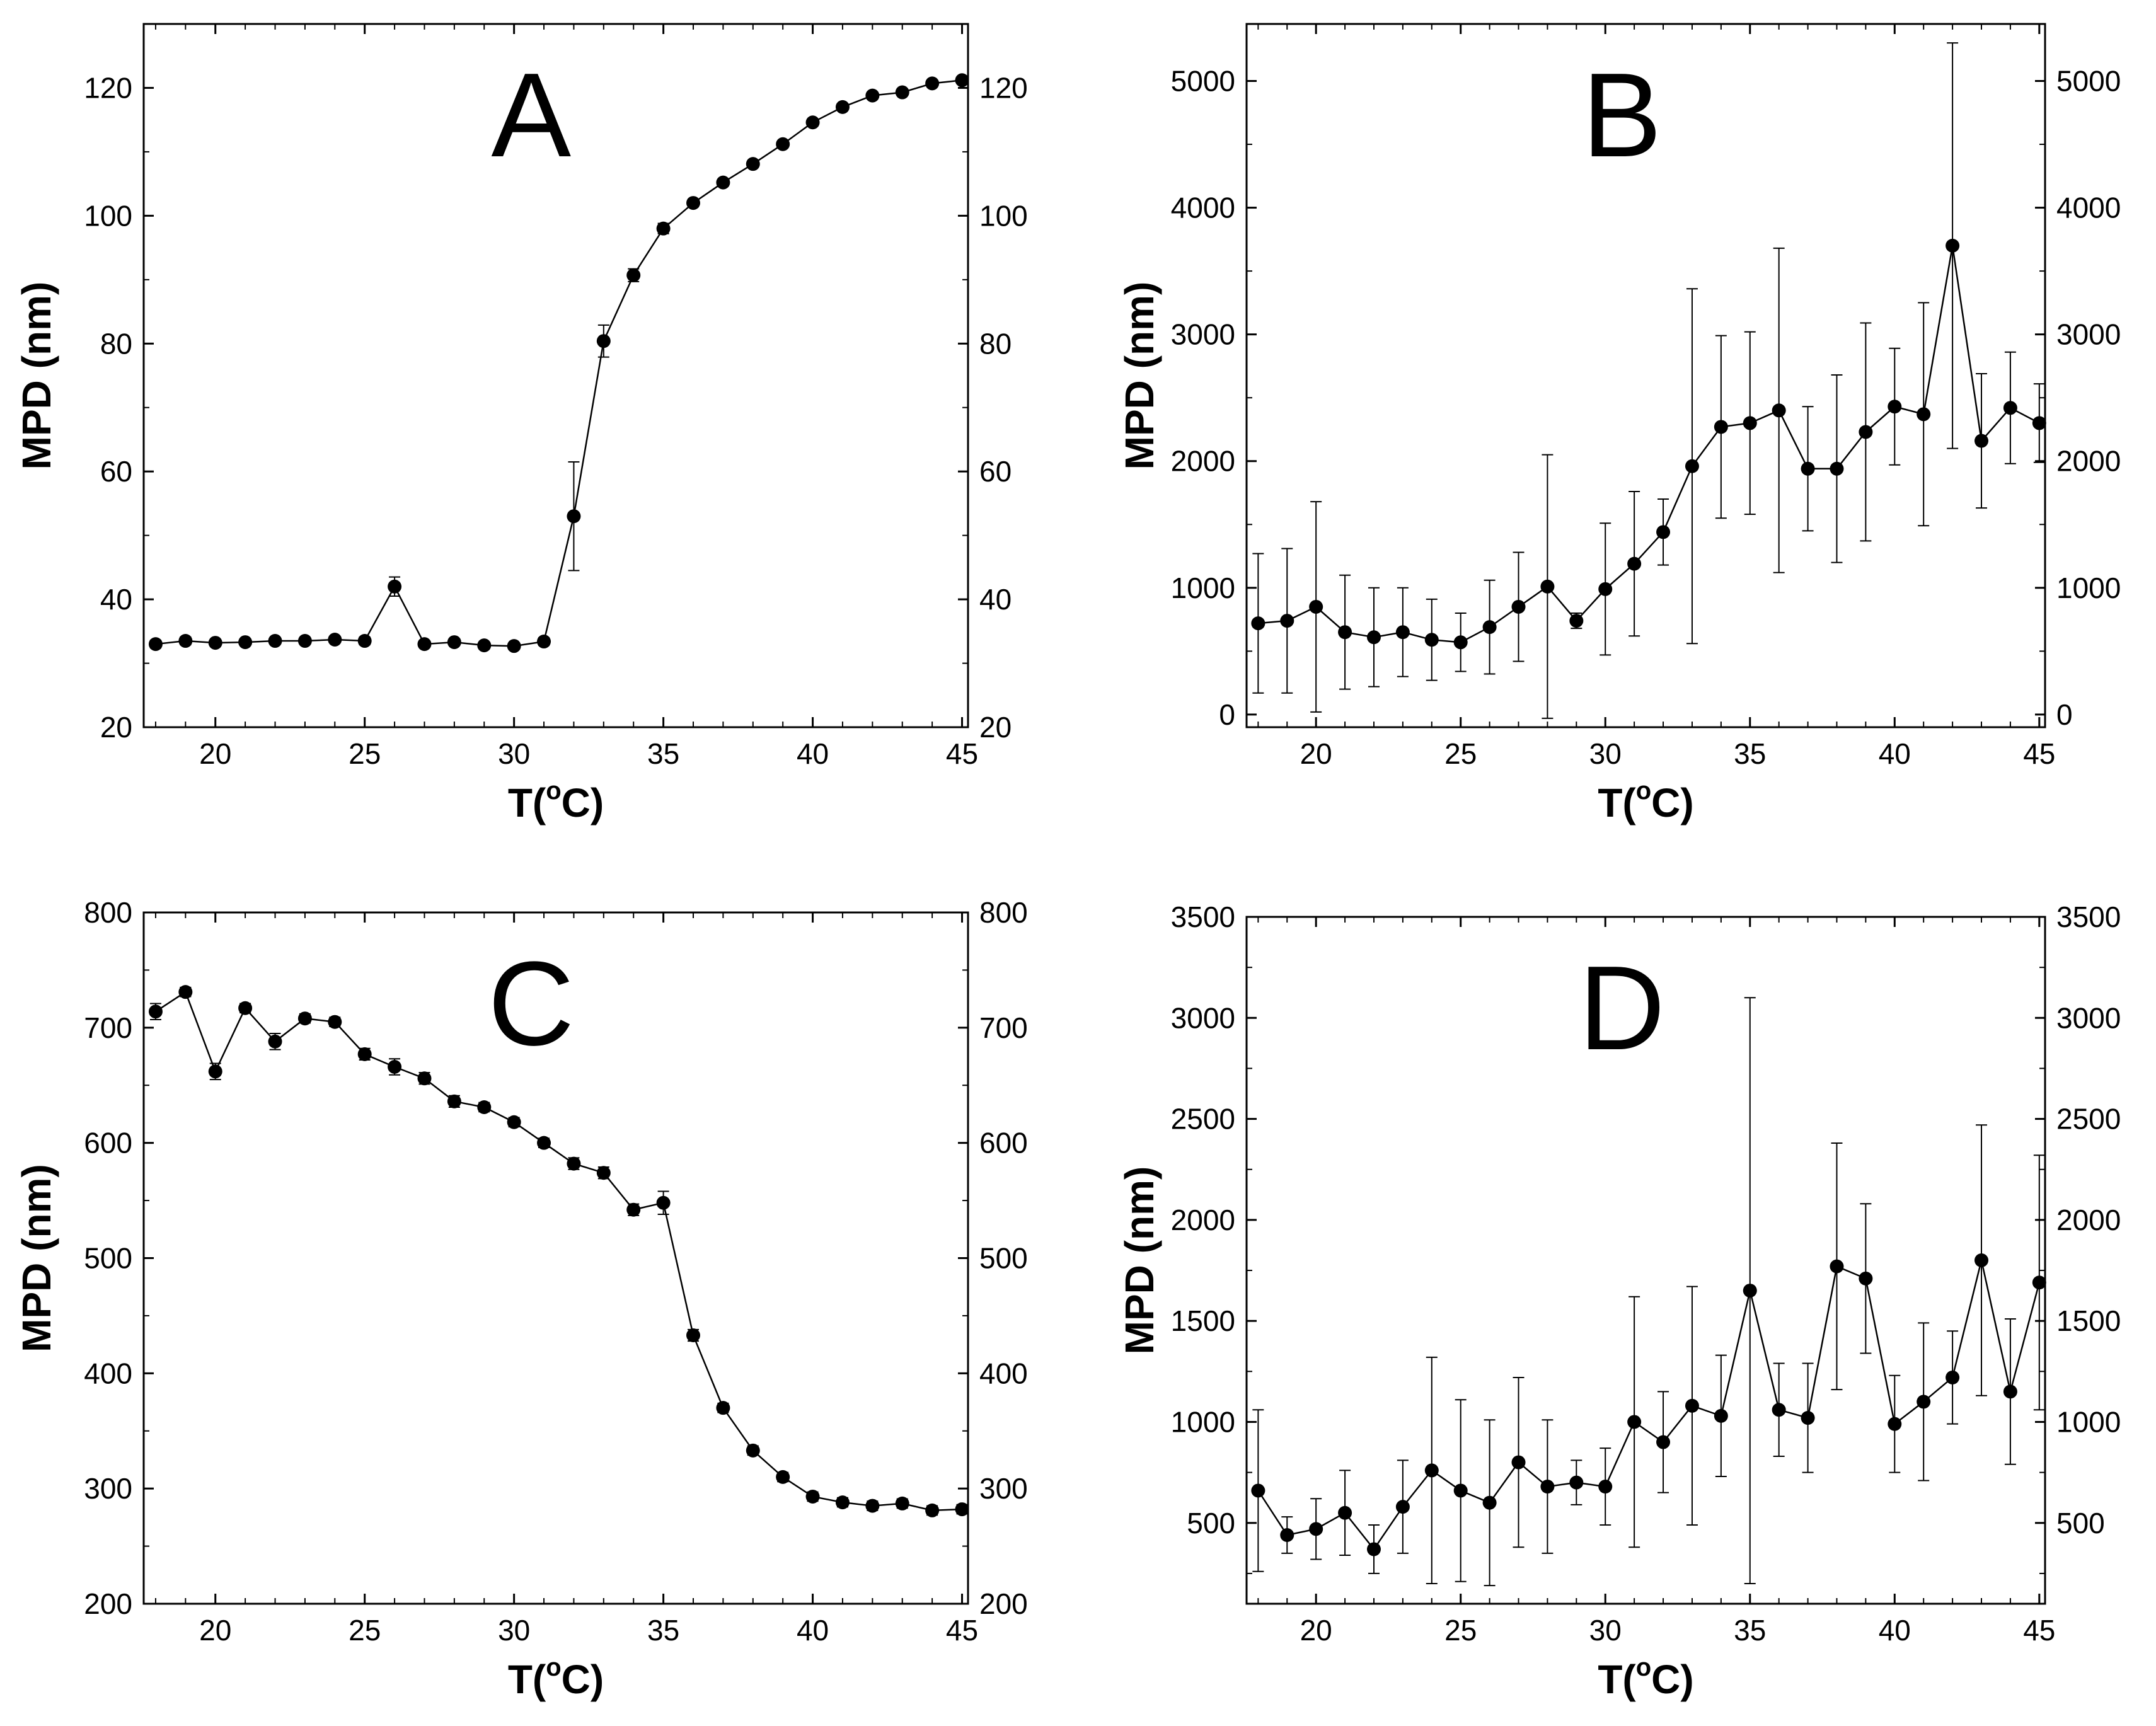 This screenshot has height=1726, width=2156. Describe the element at coordinates (1003, 215) in the screenshot. I see `y-tick-label-right: 100` at that location.